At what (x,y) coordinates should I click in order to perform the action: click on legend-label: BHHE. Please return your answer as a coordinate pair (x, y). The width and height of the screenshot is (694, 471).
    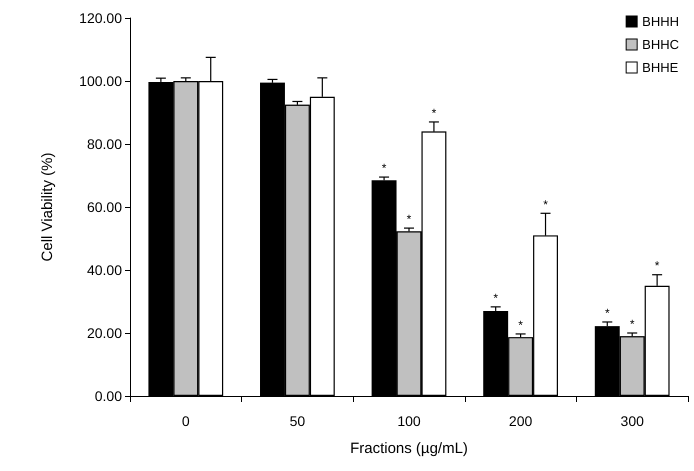
    Looking at the image, I should click on (660, 67).